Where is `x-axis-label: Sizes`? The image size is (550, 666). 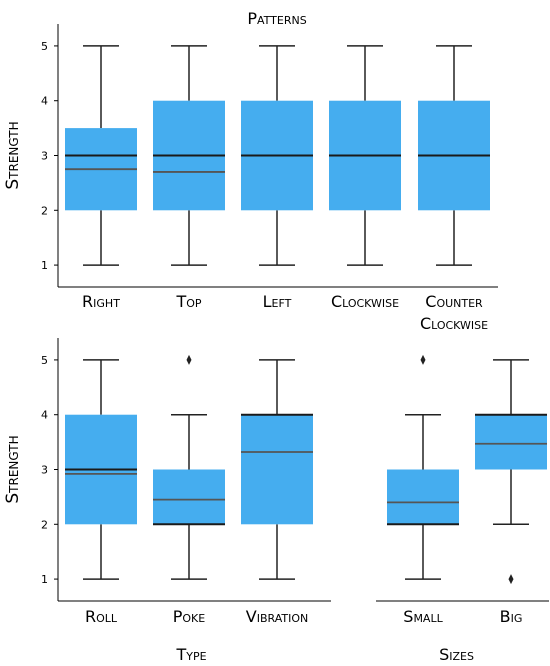
x-axis-label: Sizes is located at coordinates (456, 654).